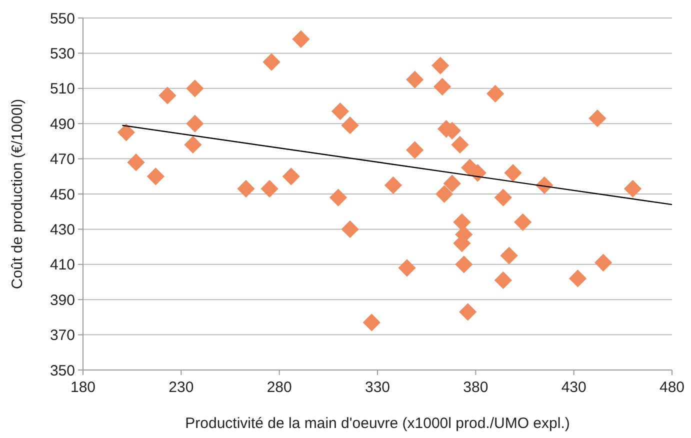  Describe the element at coordinates (62, 19) in the screenshot. I see `y-tick-label: 550` at that location.